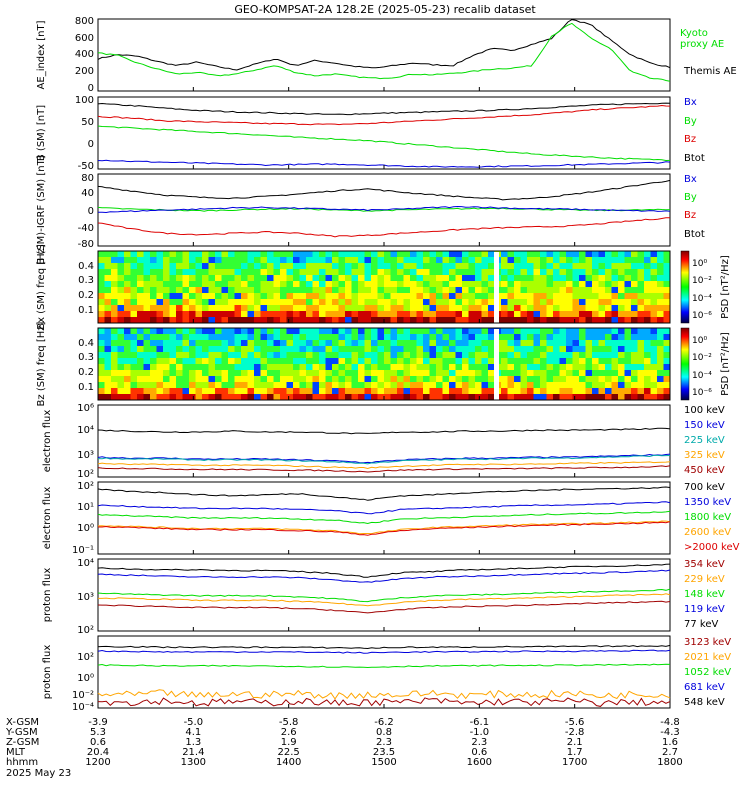 This screenshot has width=750, height=800. Describe the element at coordinates (98, 722) in the screenshot. I see `axis-row-value: -3.9` at that location.